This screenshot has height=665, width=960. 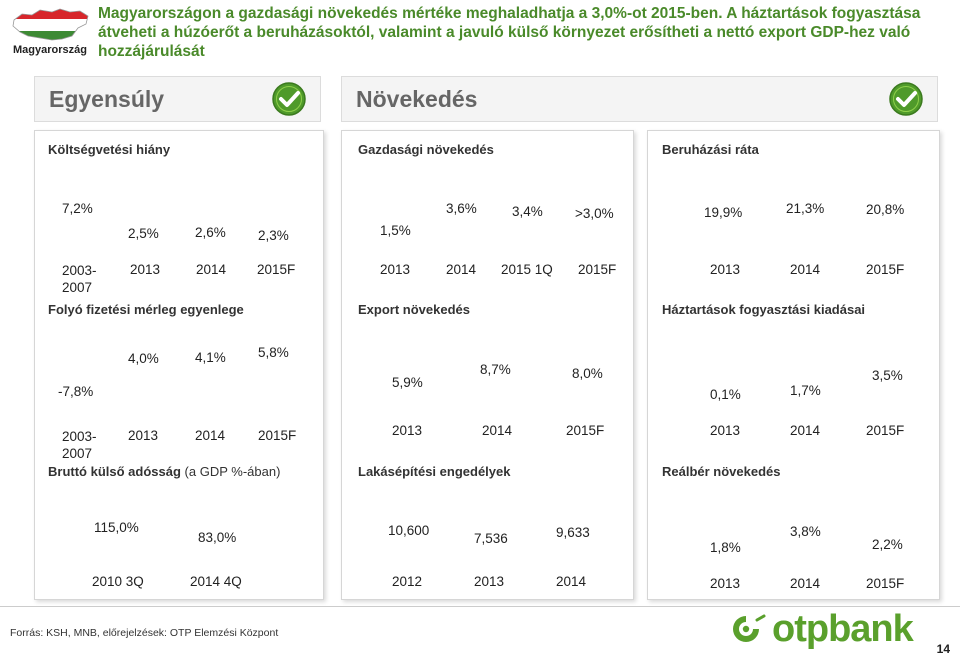 What do you see at coordinates (414, 309) in the screenshot?
I see `title-export: Export növekedés` at bounding box center [414, 309].